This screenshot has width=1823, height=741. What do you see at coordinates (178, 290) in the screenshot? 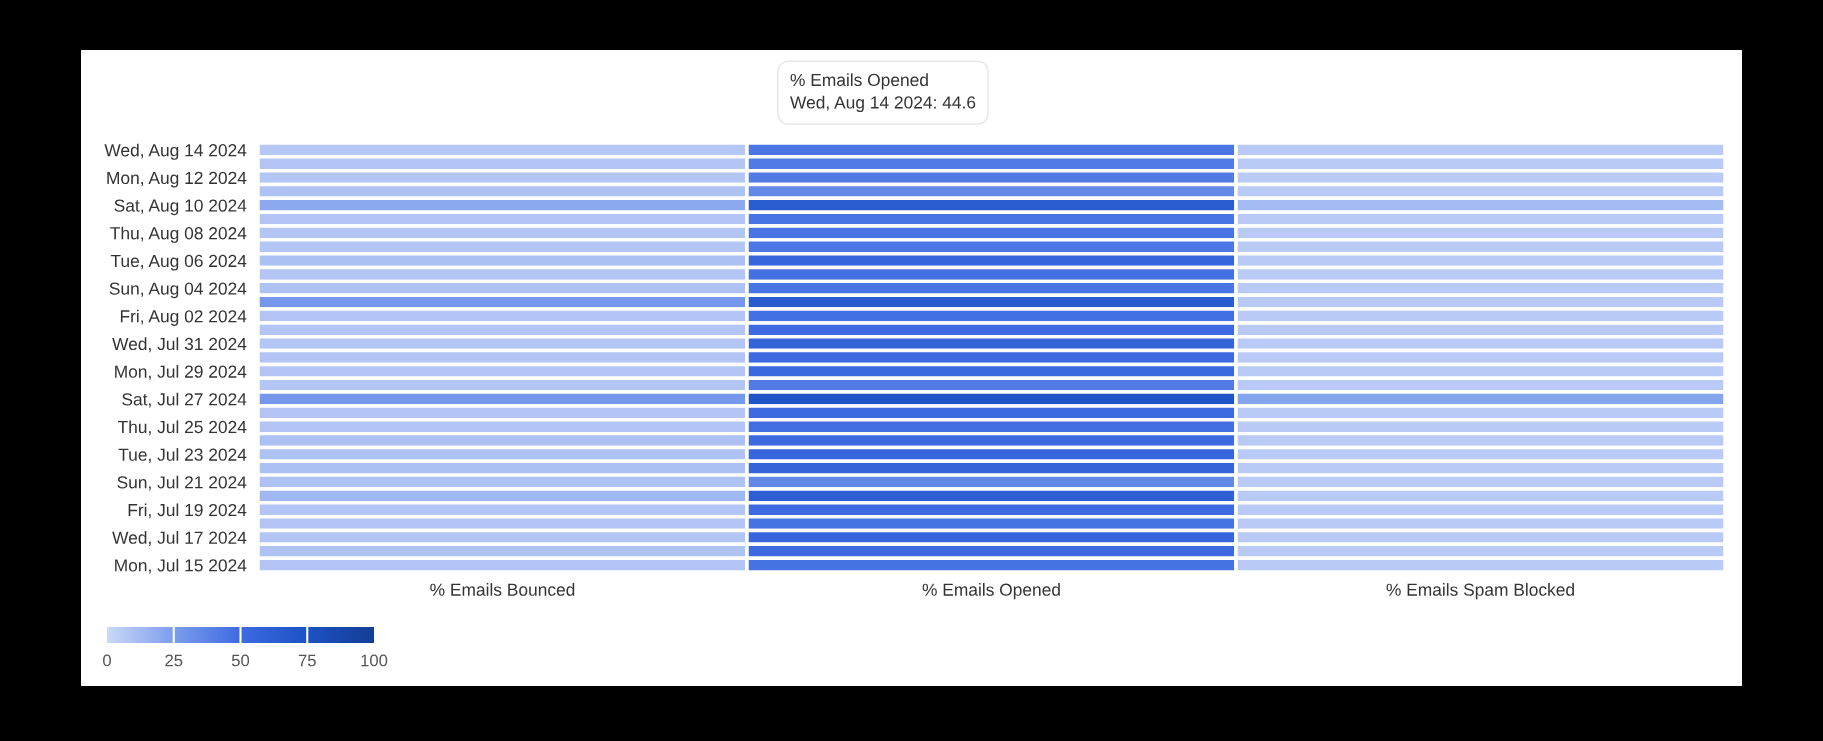
I see `y-tick-label: Sun, Aug 04 2024` at bounding box center [178, 290].